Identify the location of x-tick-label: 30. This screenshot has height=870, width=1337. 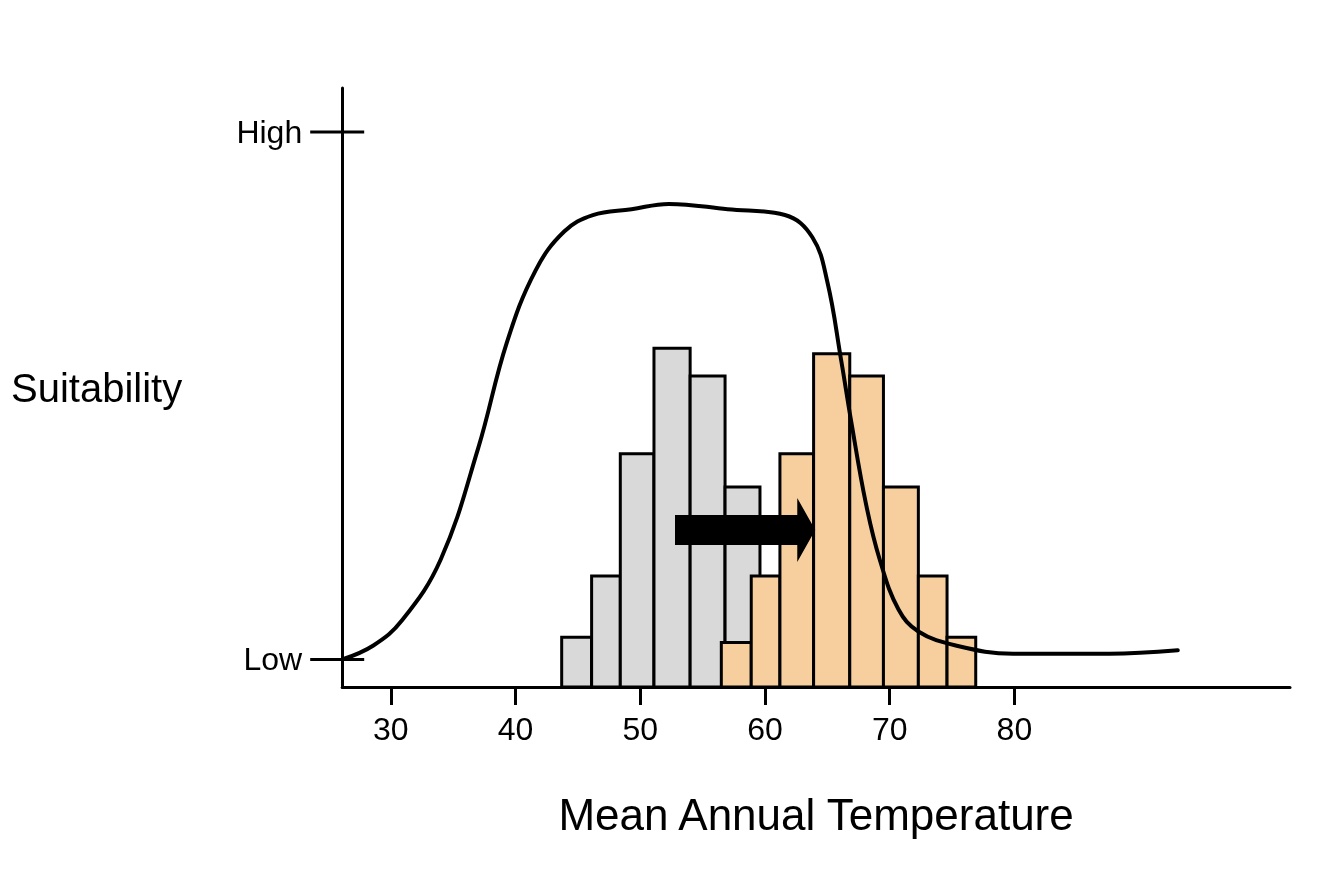
(391, 729).